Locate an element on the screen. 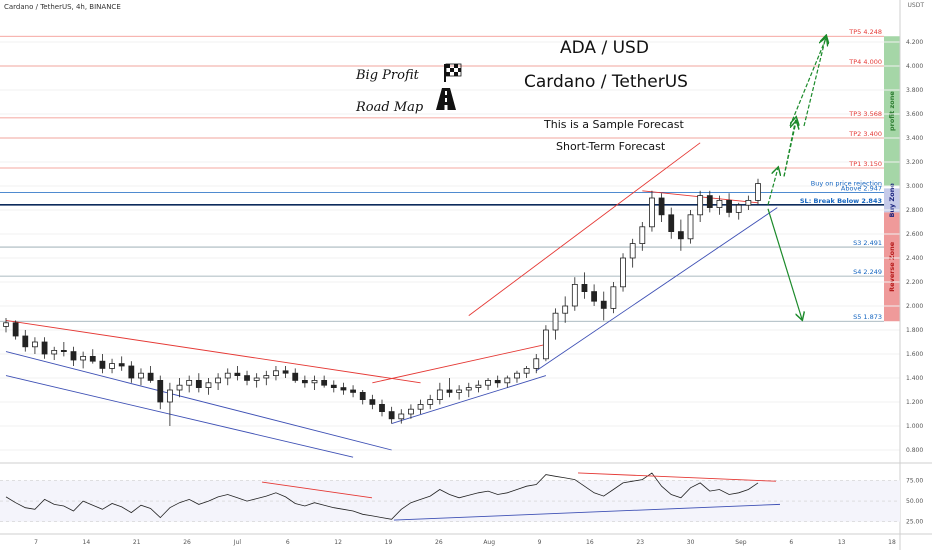  symbol-header: Cardano / TetherUS, 4h, BINANCE is located at coordinates (62, 7).